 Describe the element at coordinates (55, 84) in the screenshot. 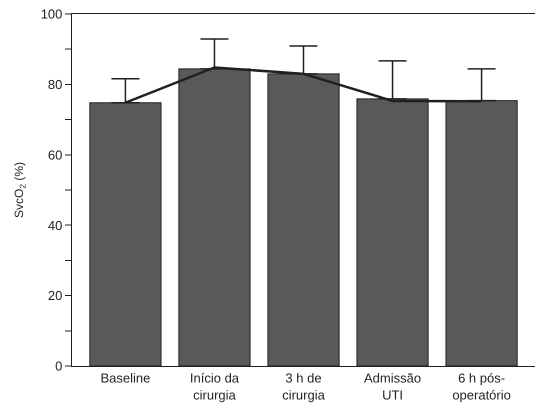

I see `y-tick-label: 80` at that location.